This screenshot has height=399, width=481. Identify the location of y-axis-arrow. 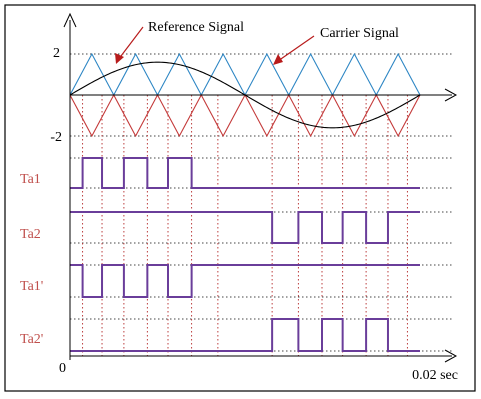
(70, 20).